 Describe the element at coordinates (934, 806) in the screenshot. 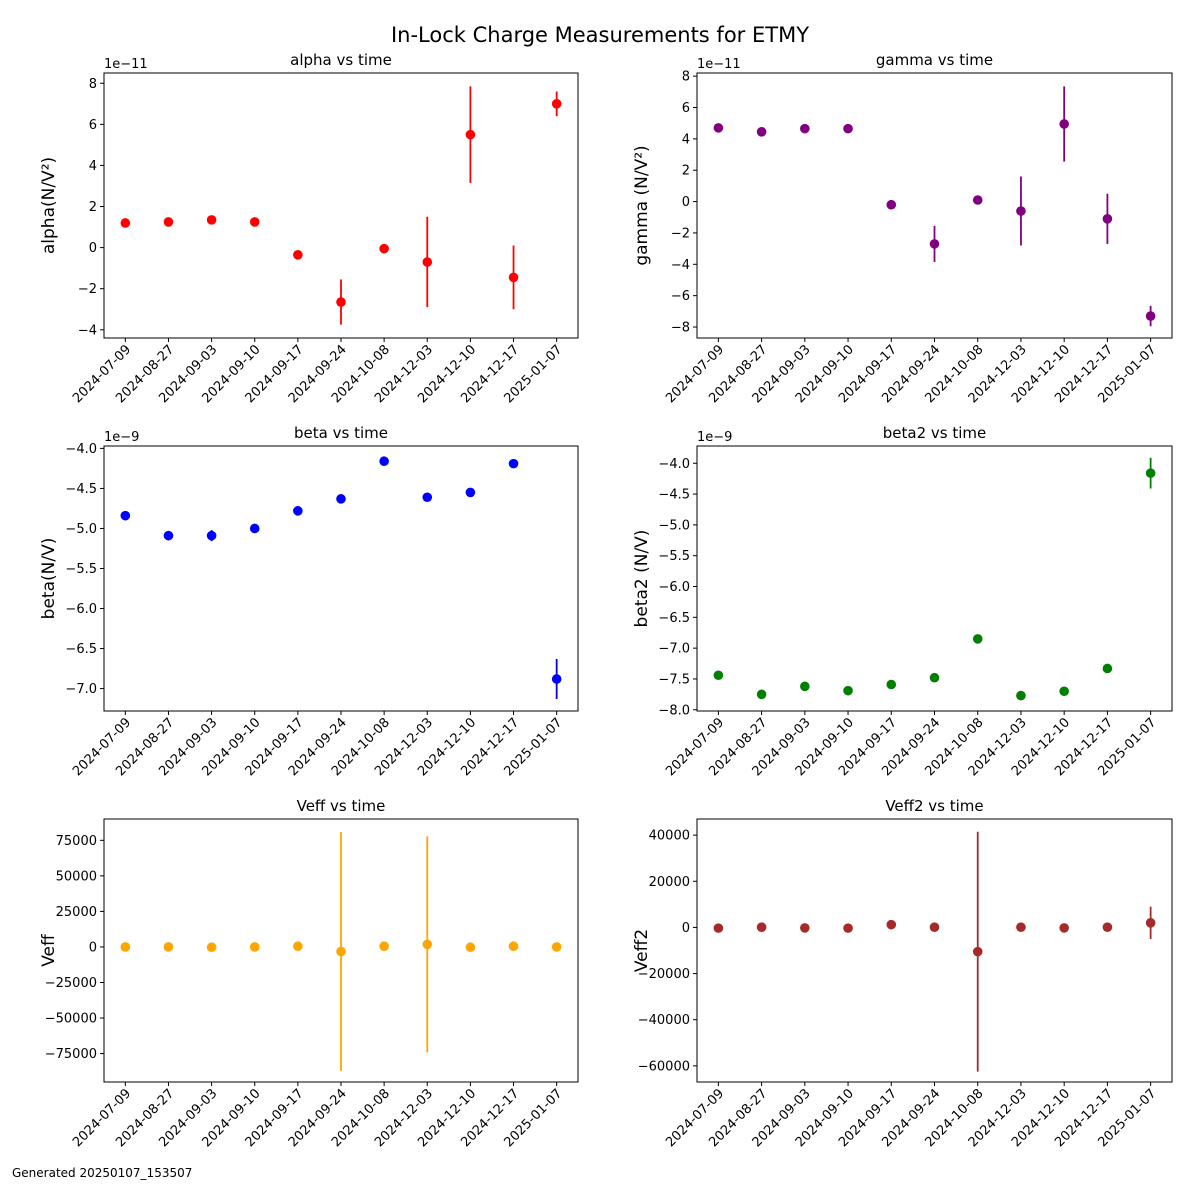

I see `subplot-title: Veff2 vs time` at that location.